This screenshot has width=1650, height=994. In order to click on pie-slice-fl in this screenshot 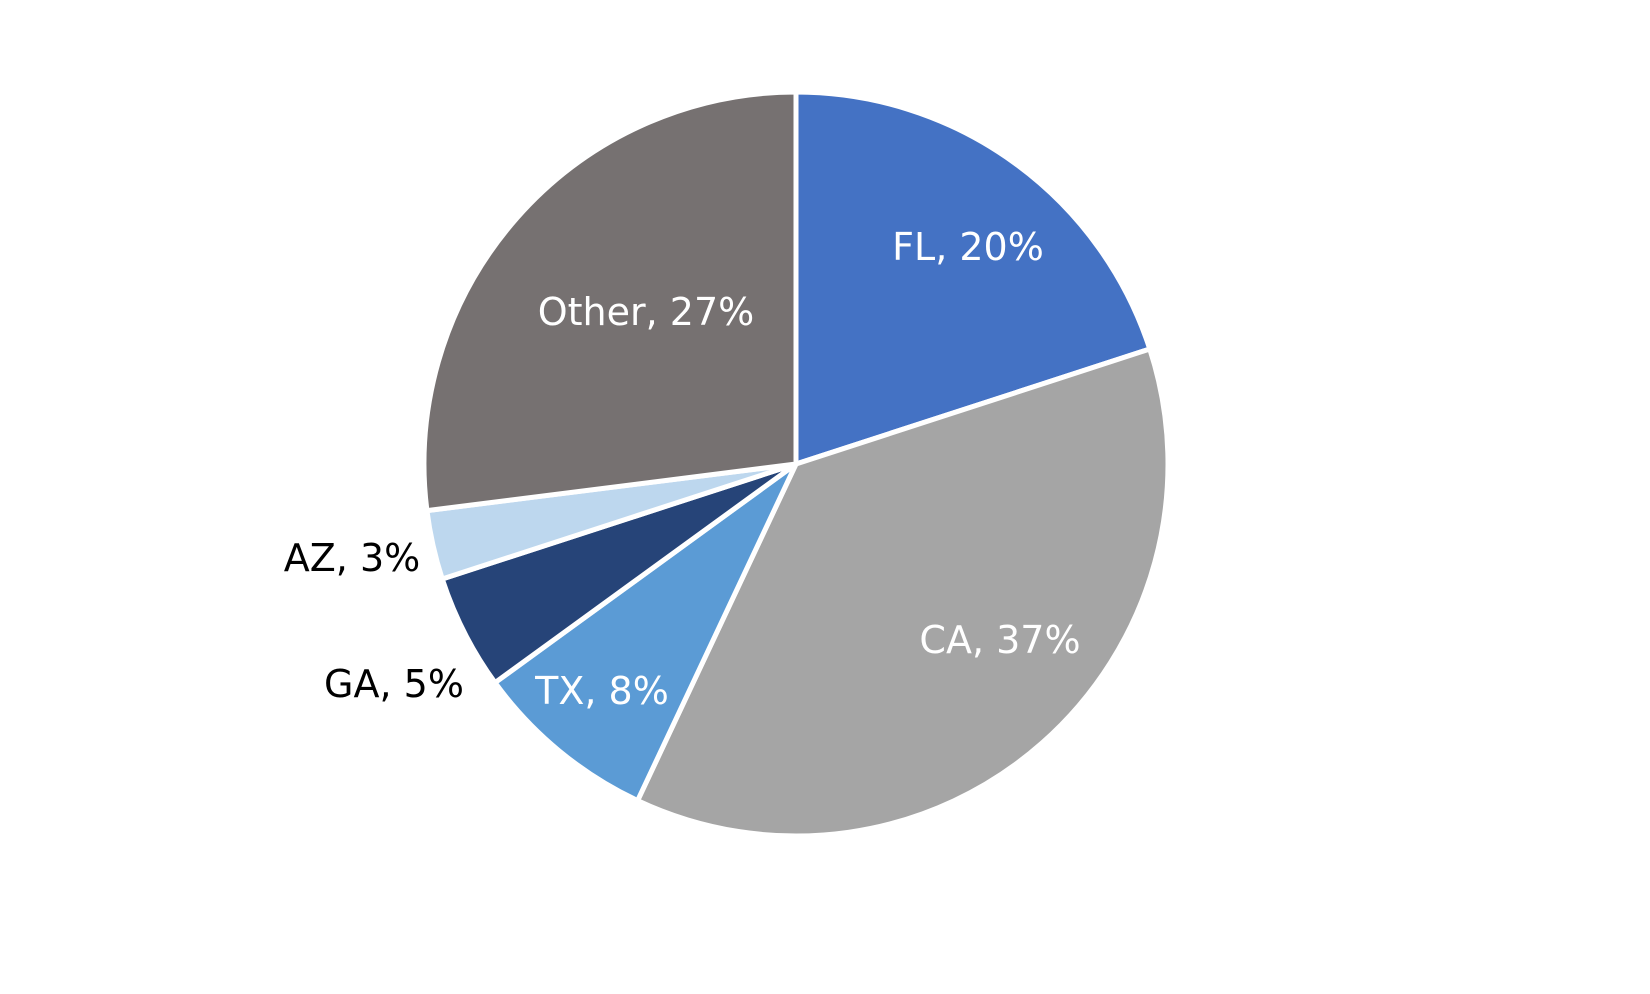, I will do `click(973, 278)`.